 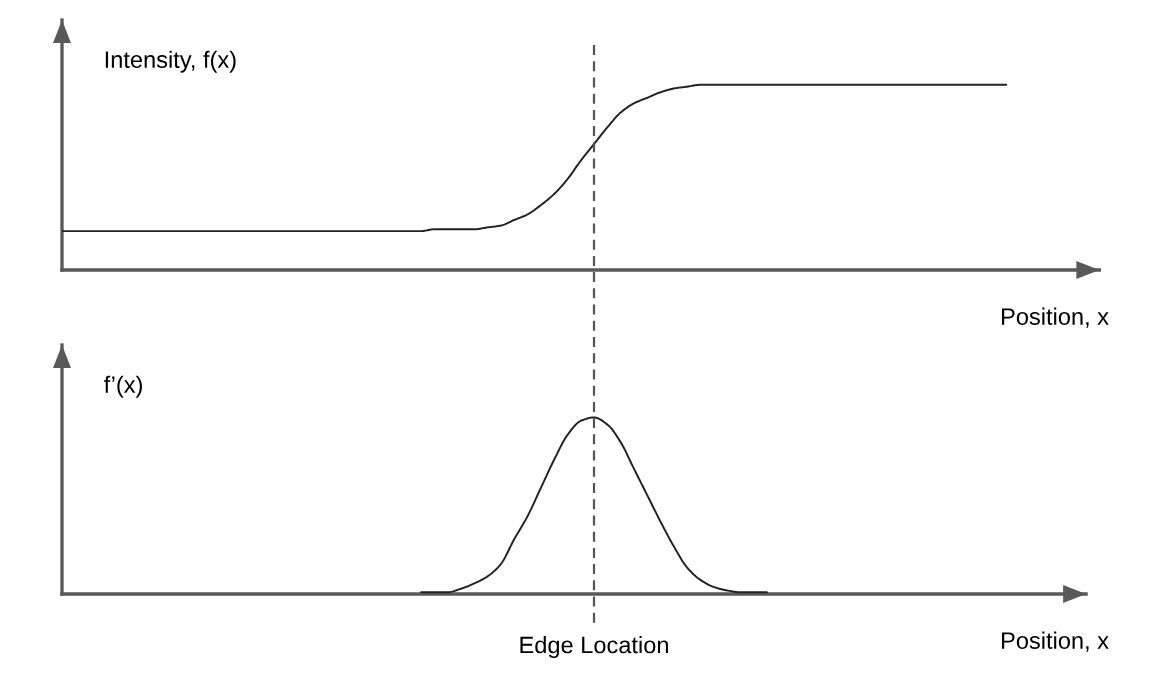 What do you see at coordinates (594, 646) in the screenshot?
I see `text: Edge Location` at bounding box center [594, 646].